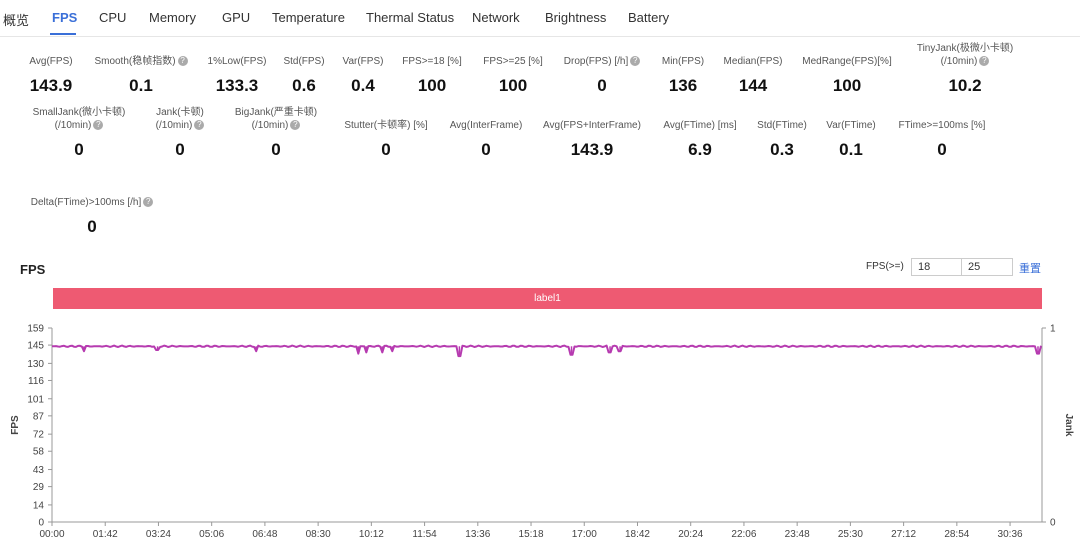  I want to click on x-tick-label: 17:00, so click(584, 534).